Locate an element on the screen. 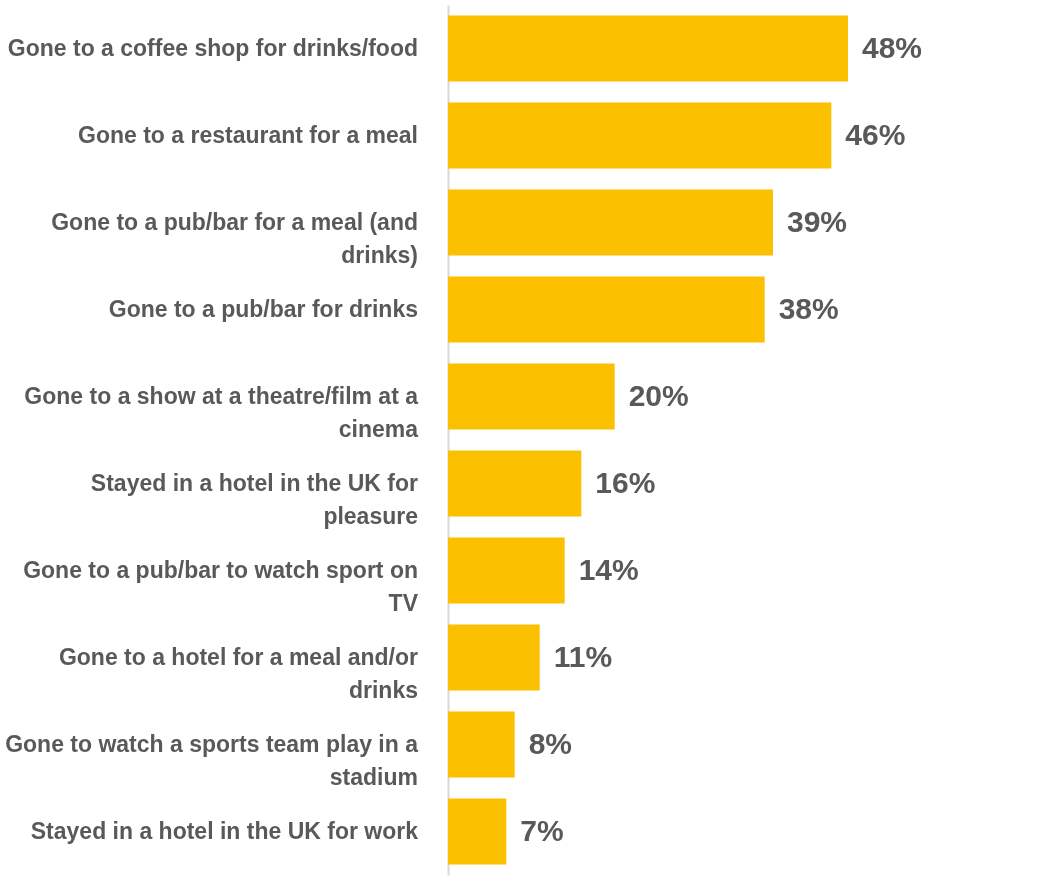  y-tick-label: Gone to a hotel for a meal and/or drinks is located at coordinates (238, 673).